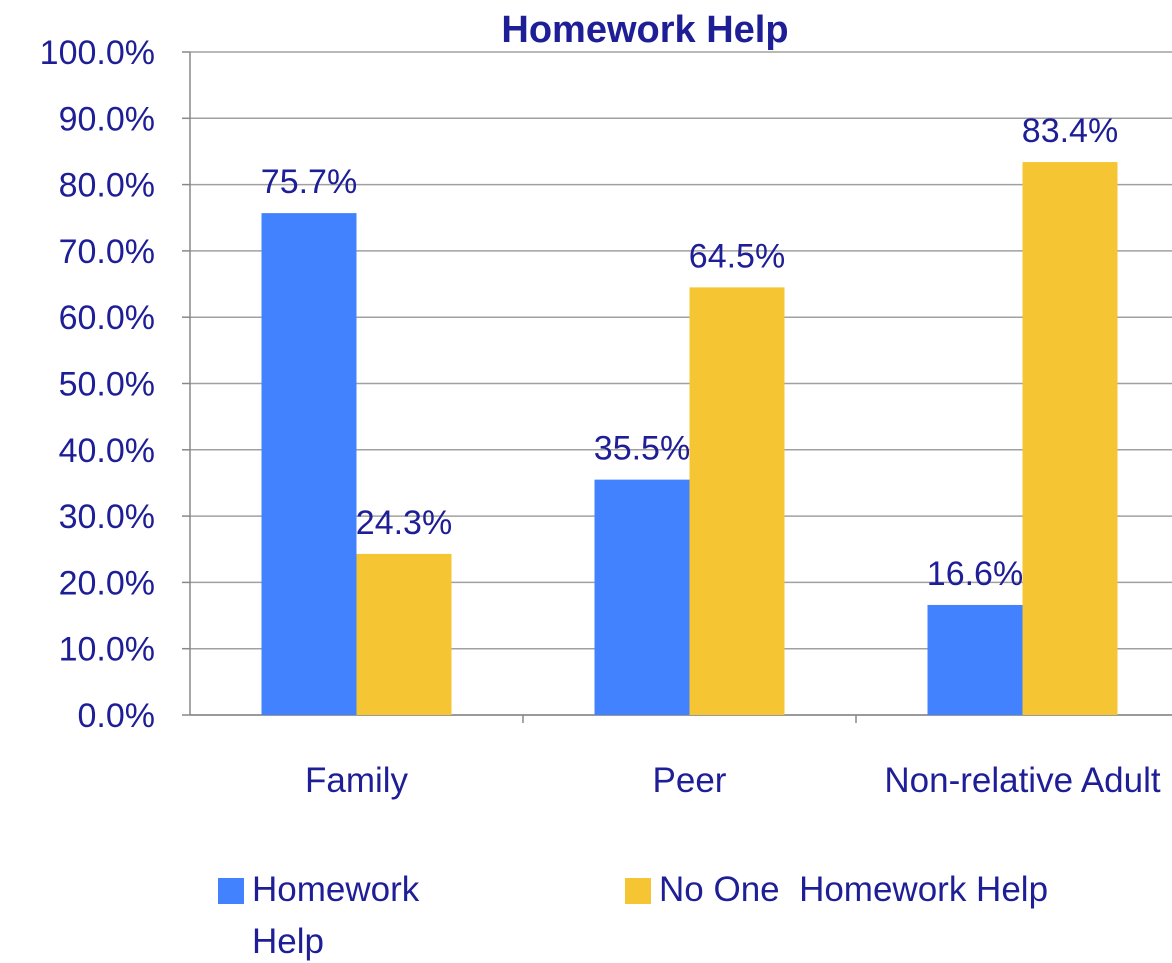 Image resolution: width=1172 pixels, height=963 pixels. I want to click on x-tick-label: Peer, so click(689, 780).